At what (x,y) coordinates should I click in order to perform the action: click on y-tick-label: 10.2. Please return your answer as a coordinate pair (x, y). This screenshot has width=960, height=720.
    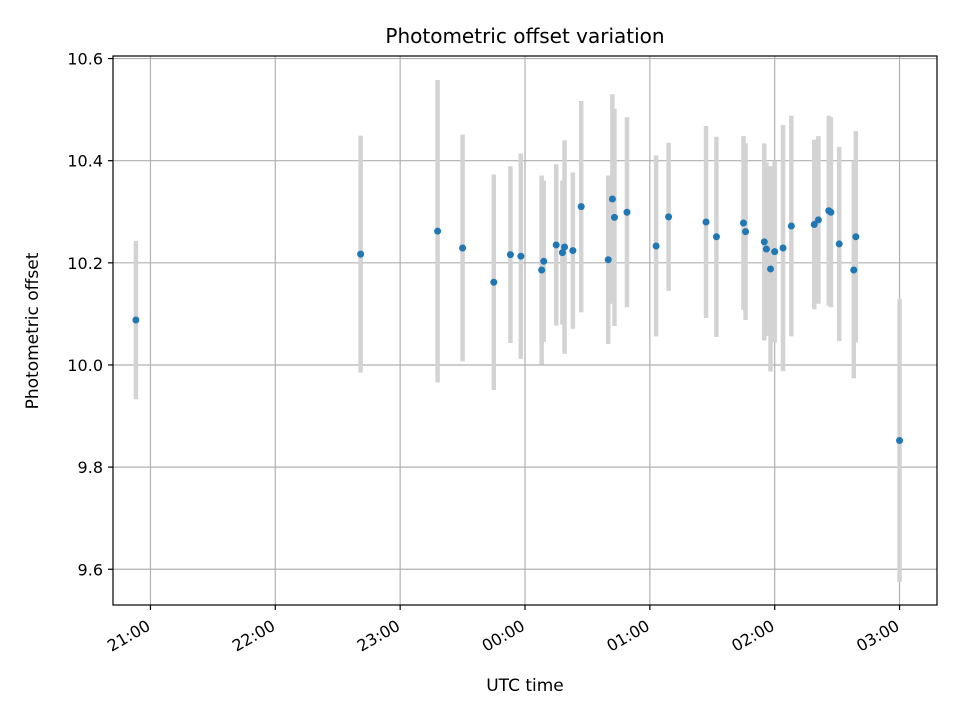
    Looking at the image, I should click on (85, 263).